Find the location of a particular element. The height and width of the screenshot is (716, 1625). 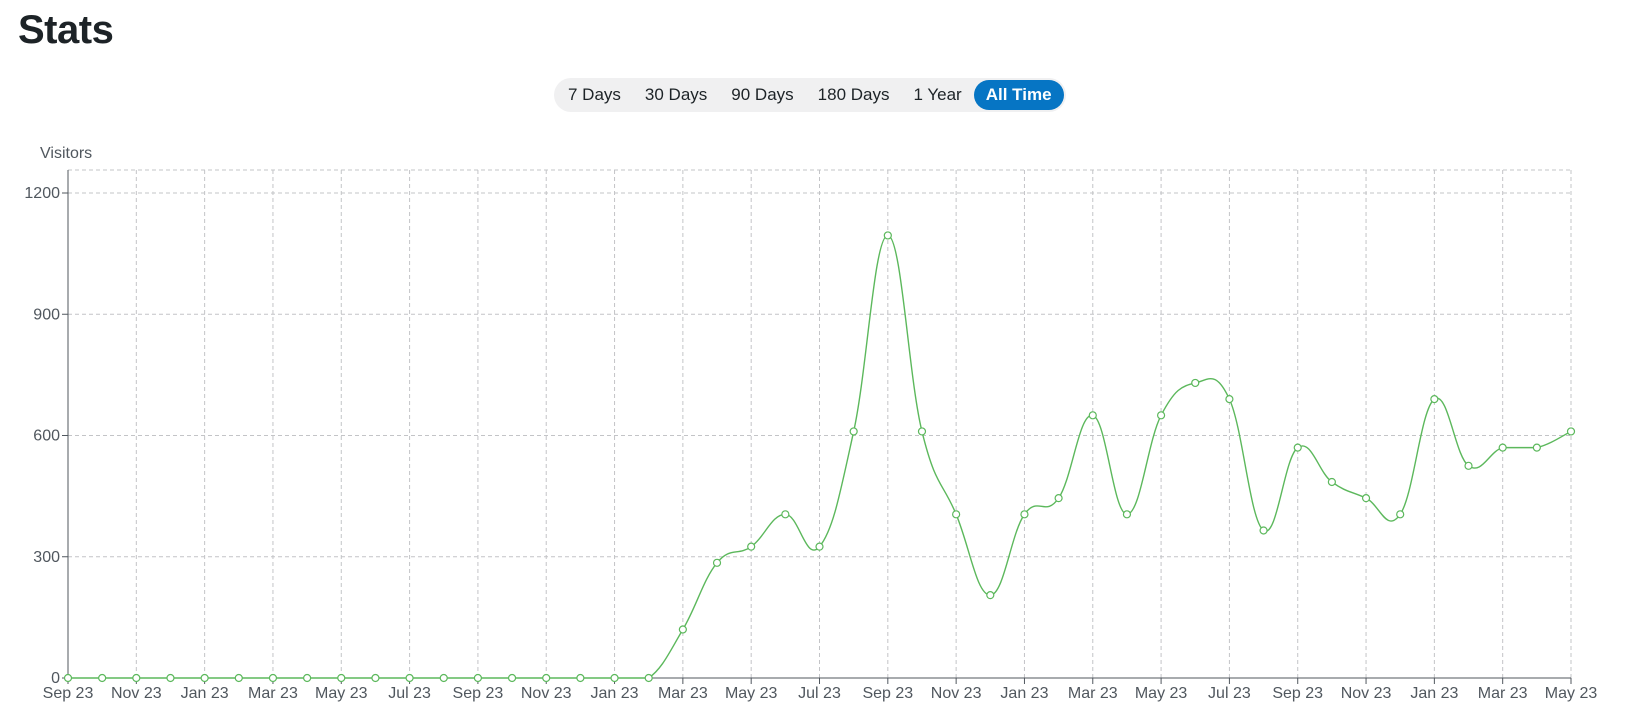

range-all-time-button: All Time is located at coordinates (1018, 95).